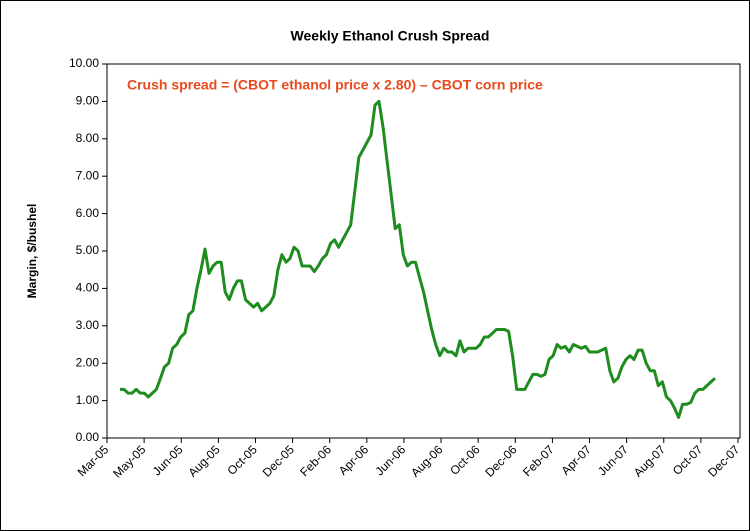  What do you see at coordinates (32, 251) in the screenshot?
I see `y-axis-label: Margin, $/bushel` at bounding box center [32, 251].